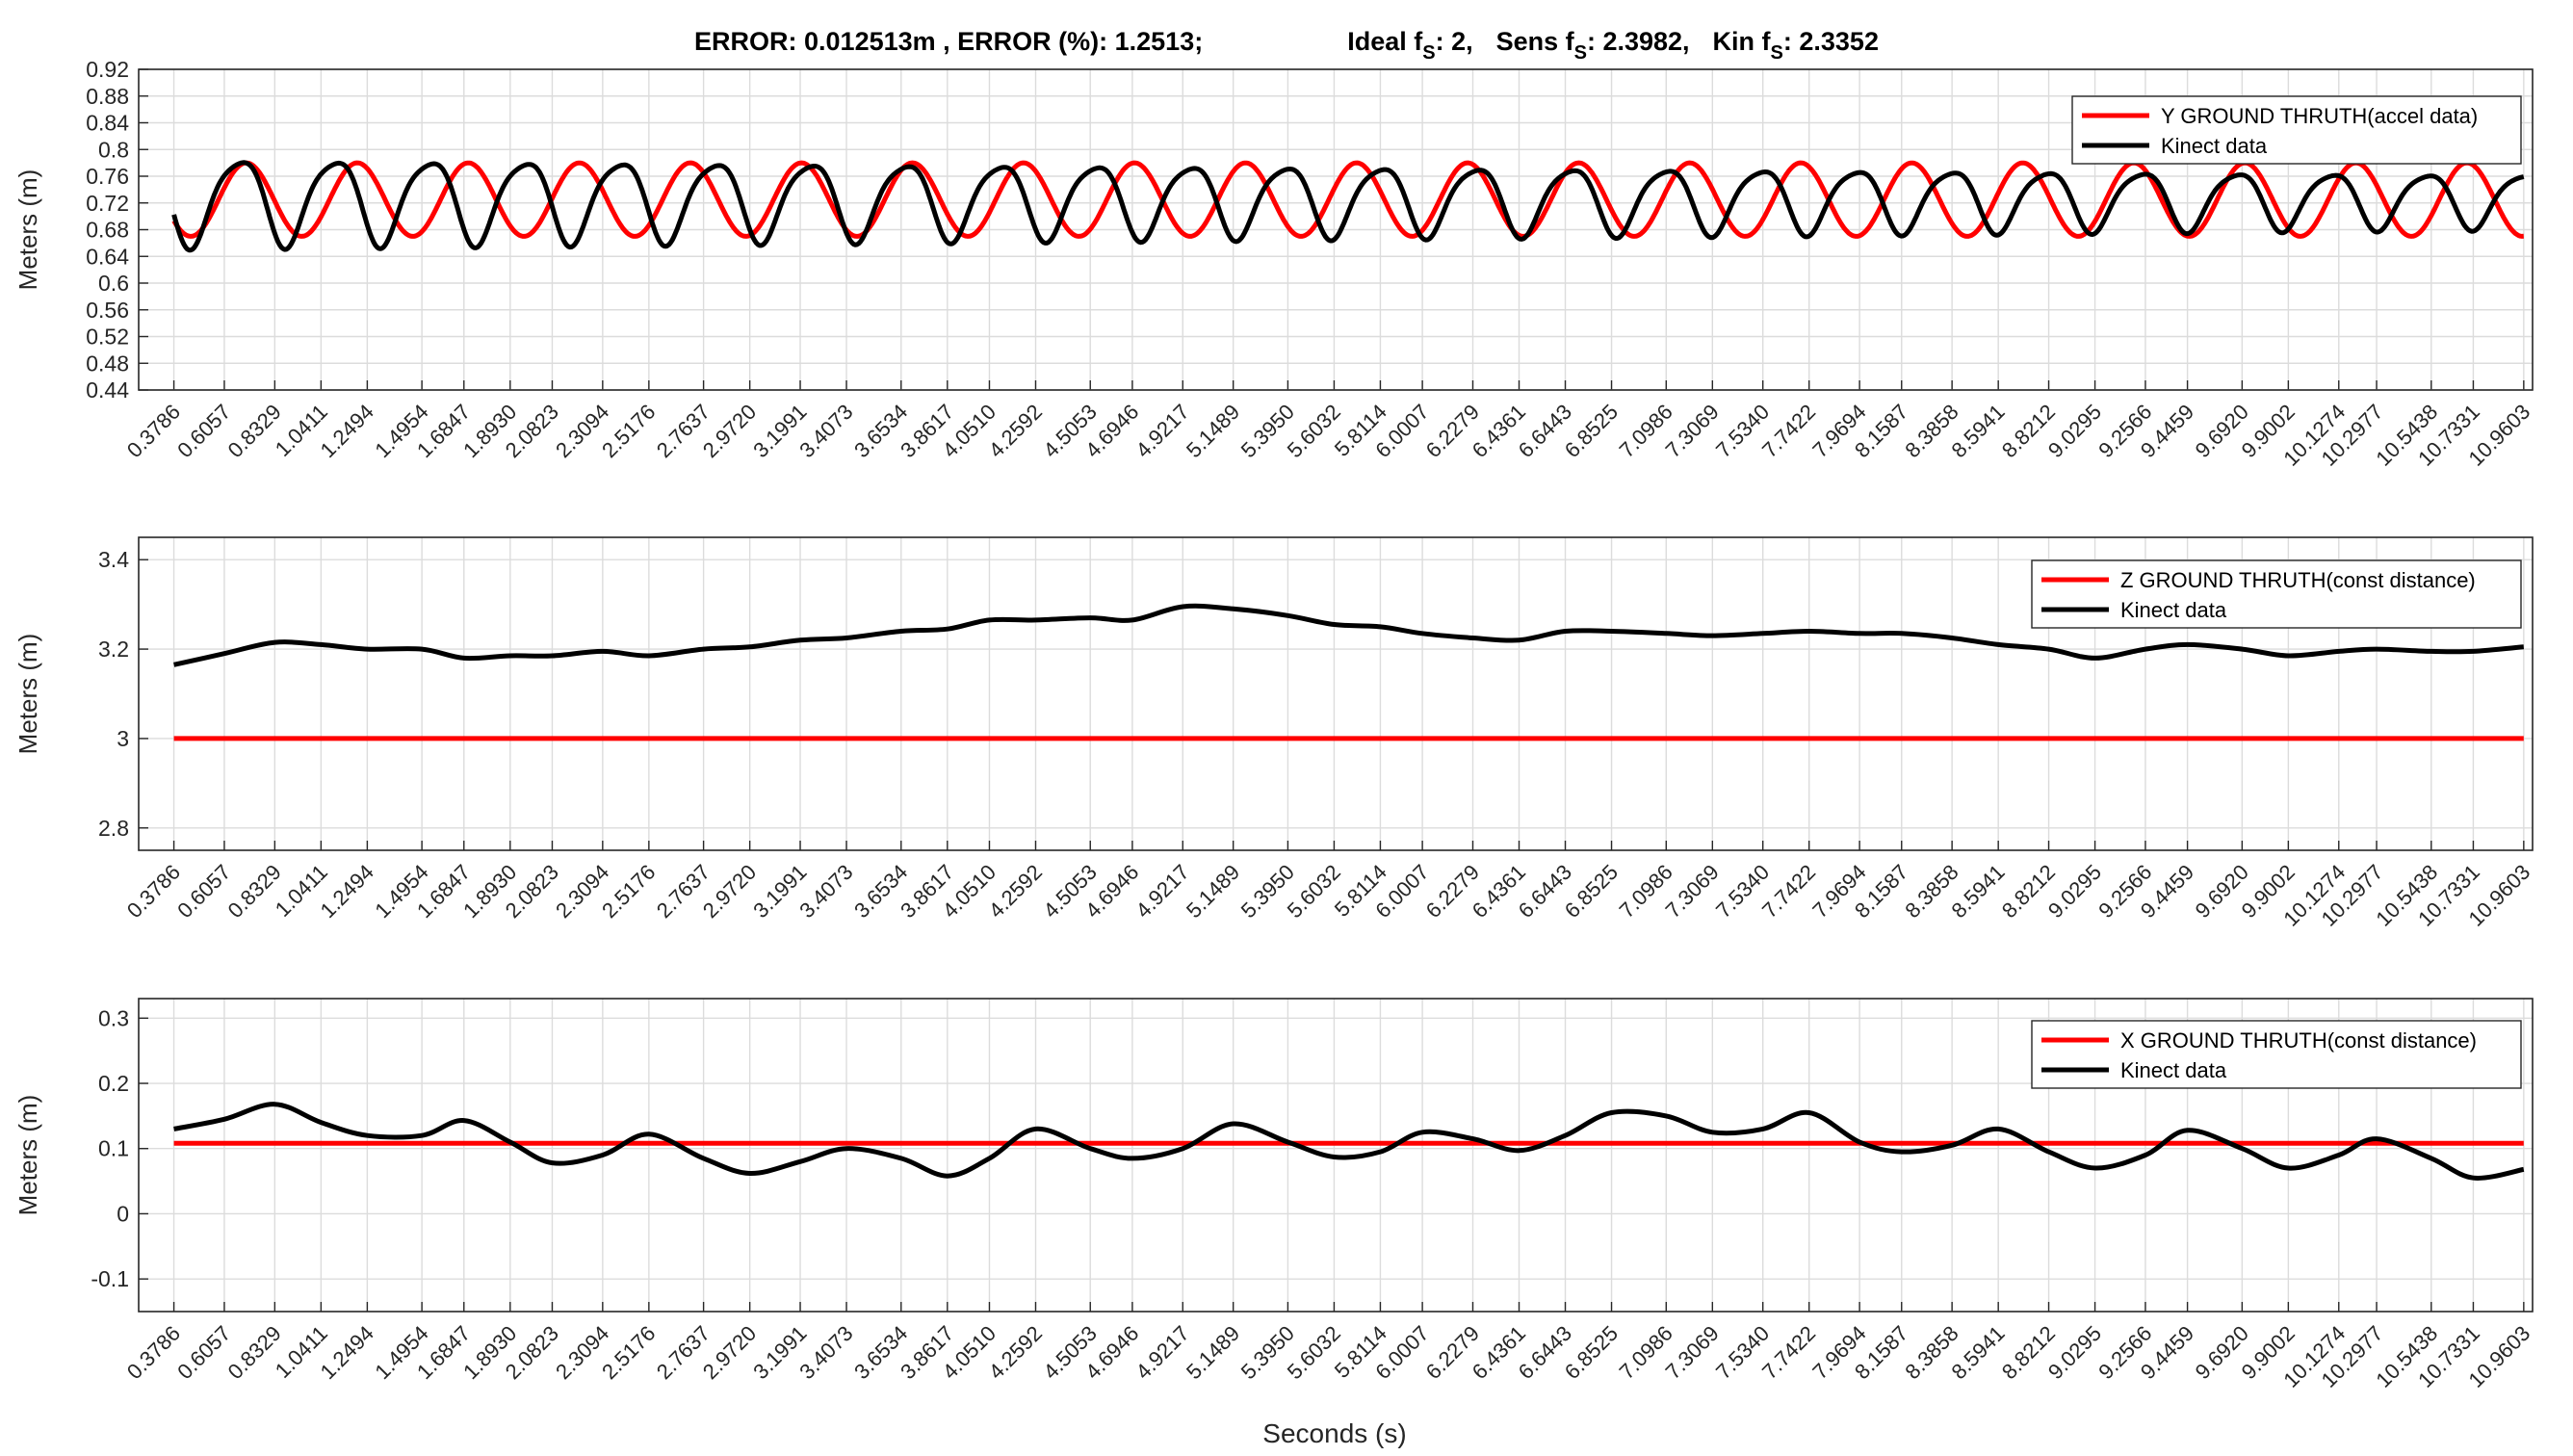 The image size is (2573, 1456). I want to click on title-error: ERROR: 0.012513m , ERROR (%): 1.2513;, so click(949, 41).